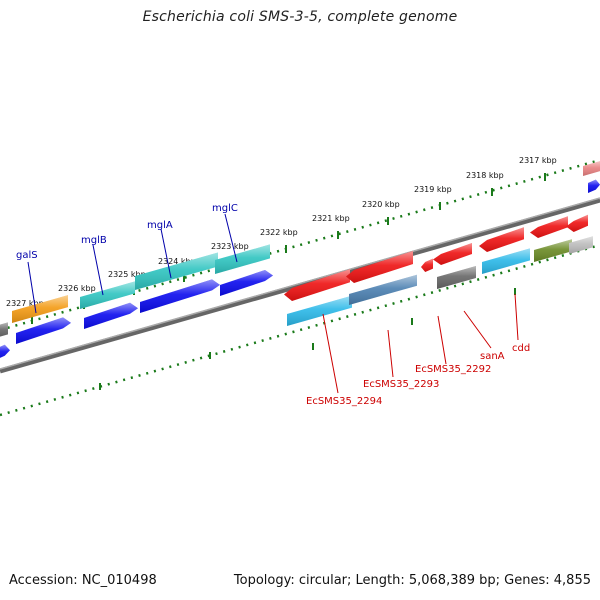 This screenshot has width=600, height=600. I want to click on forward-gene-labels: galS mglB mglA mglC, so click(127, 232).